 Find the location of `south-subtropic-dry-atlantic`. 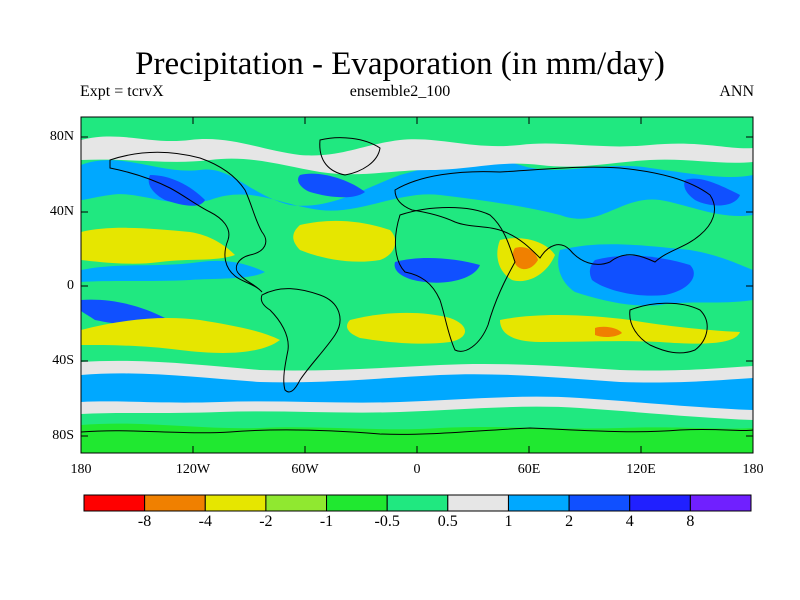

south-subtropic-dry-atlantic is located at coordinates (406, 328).